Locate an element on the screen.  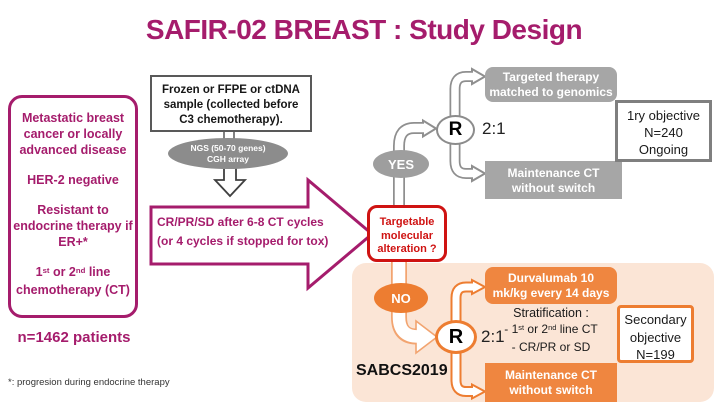
stratification-item-2: - CR/PR or SD is located at coordinates (551, 347).